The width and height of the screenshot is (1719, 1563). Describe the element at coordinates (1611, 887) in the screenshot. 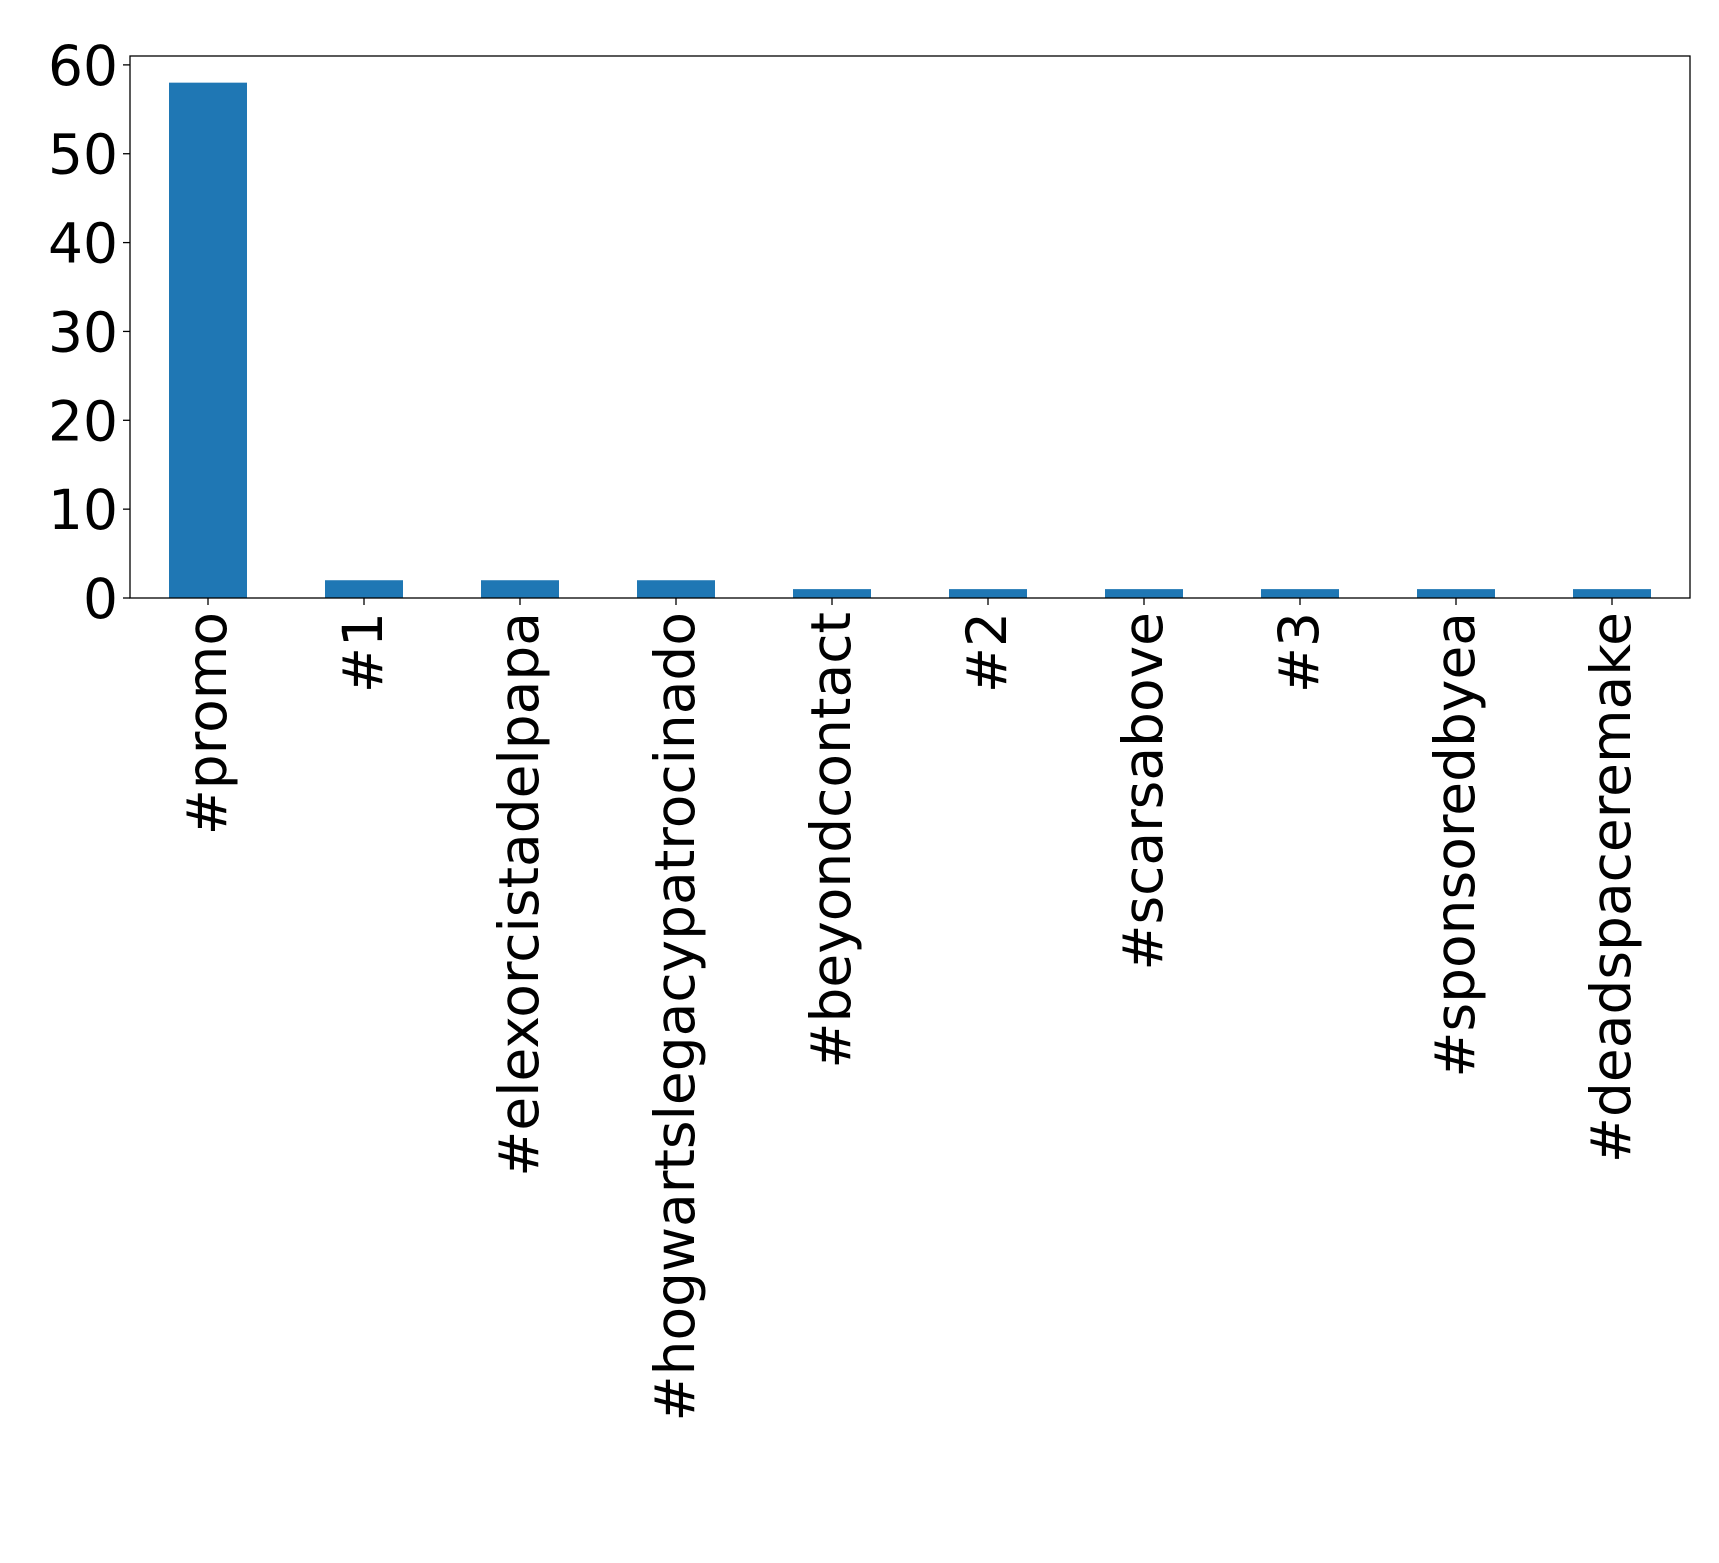

I see `x-tick-label: #deadspaceremake` at that location.